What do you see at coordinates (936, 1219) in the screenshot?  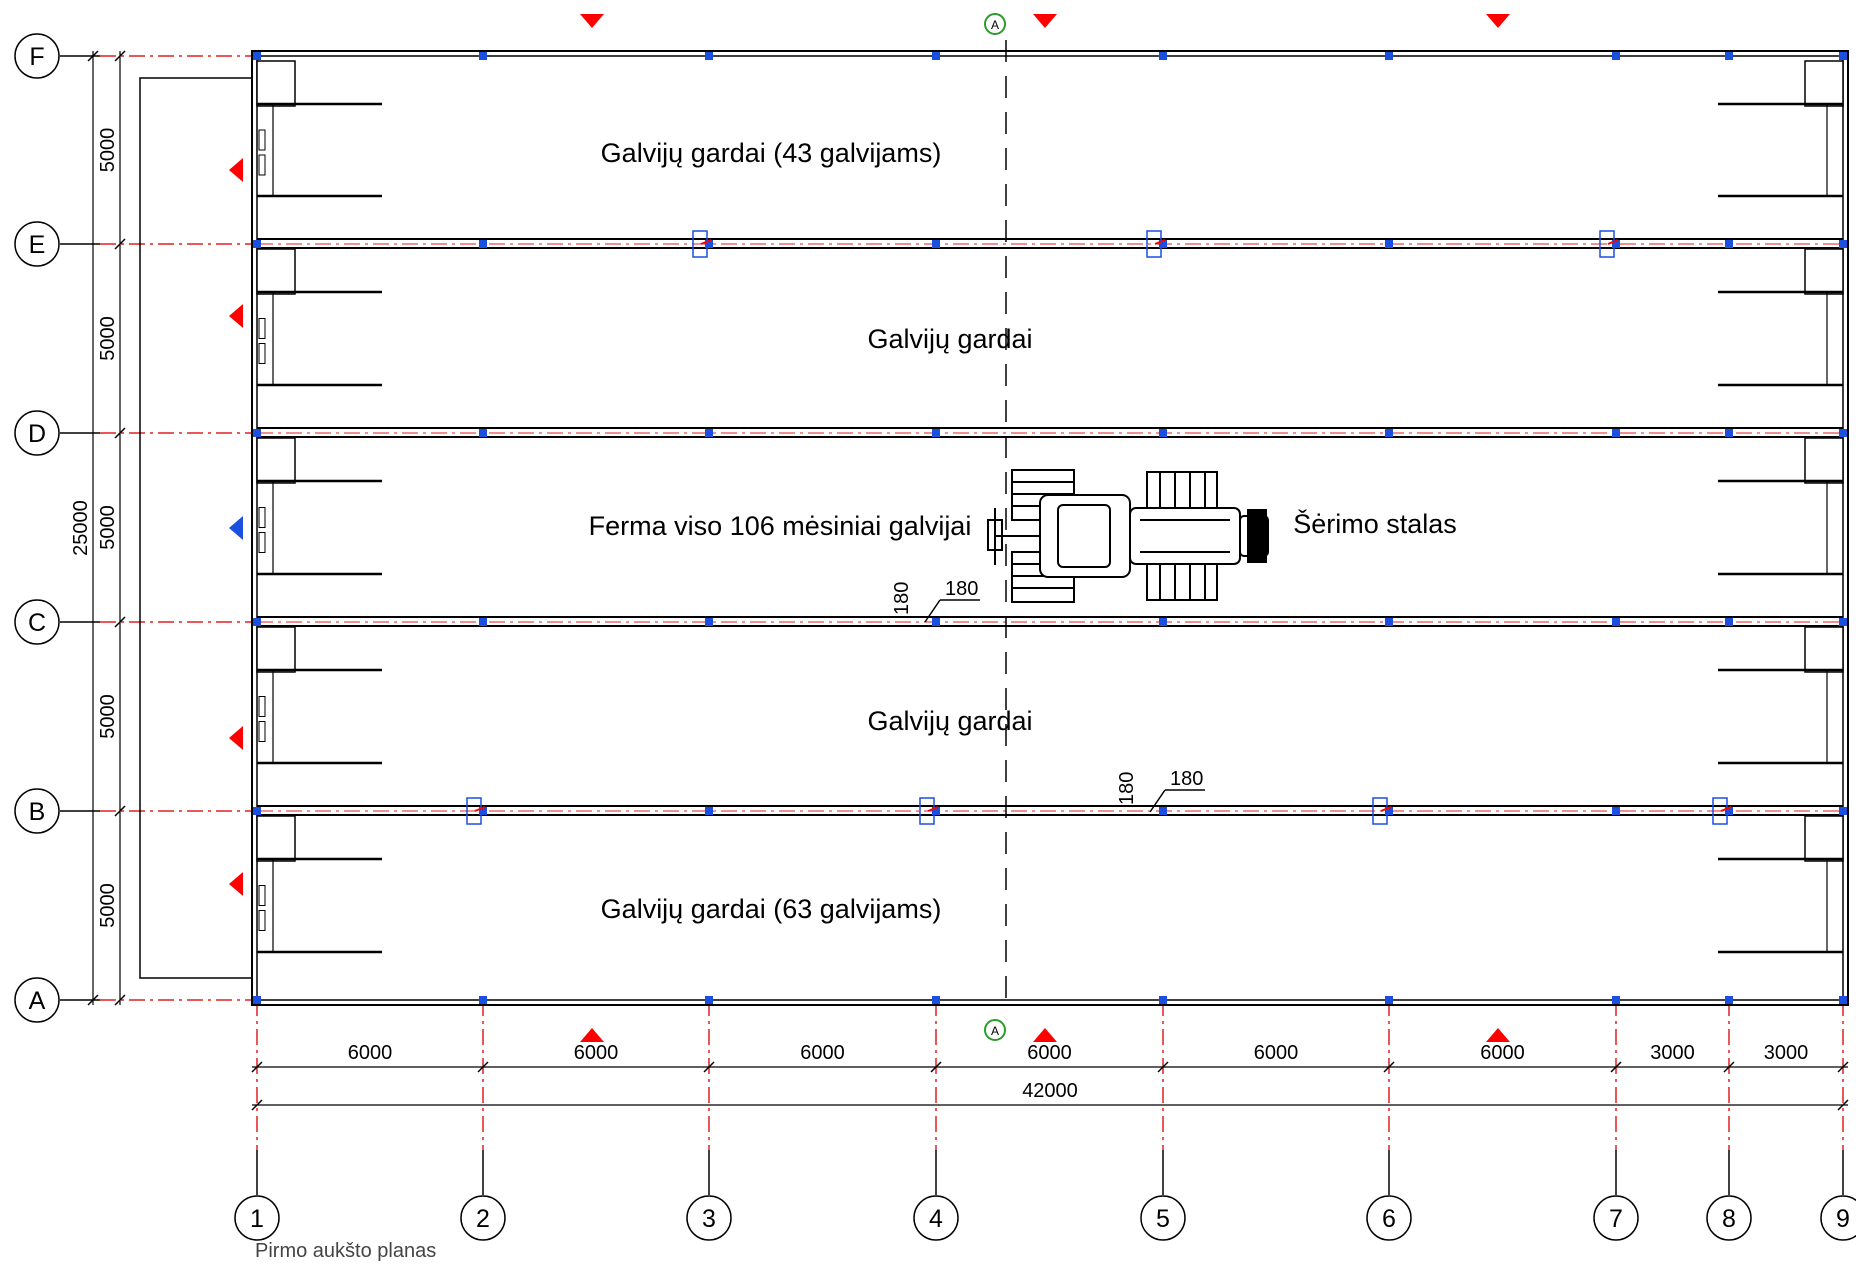 I see `column-axis-label: 4` at bounding box center [936, 1219].